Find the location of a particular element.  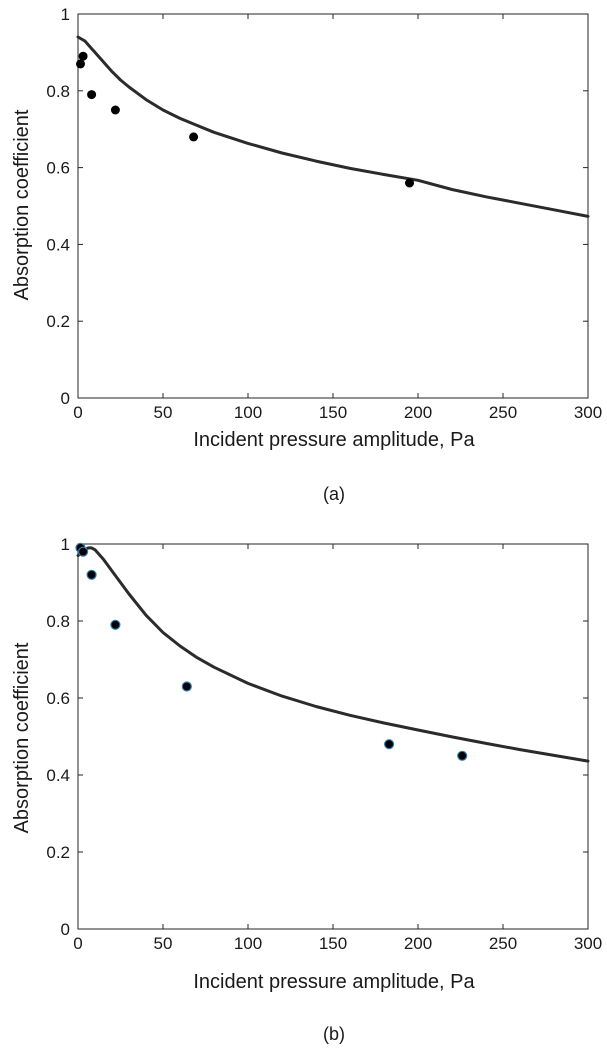

model-curve-a is located at coordinates (333, 126).